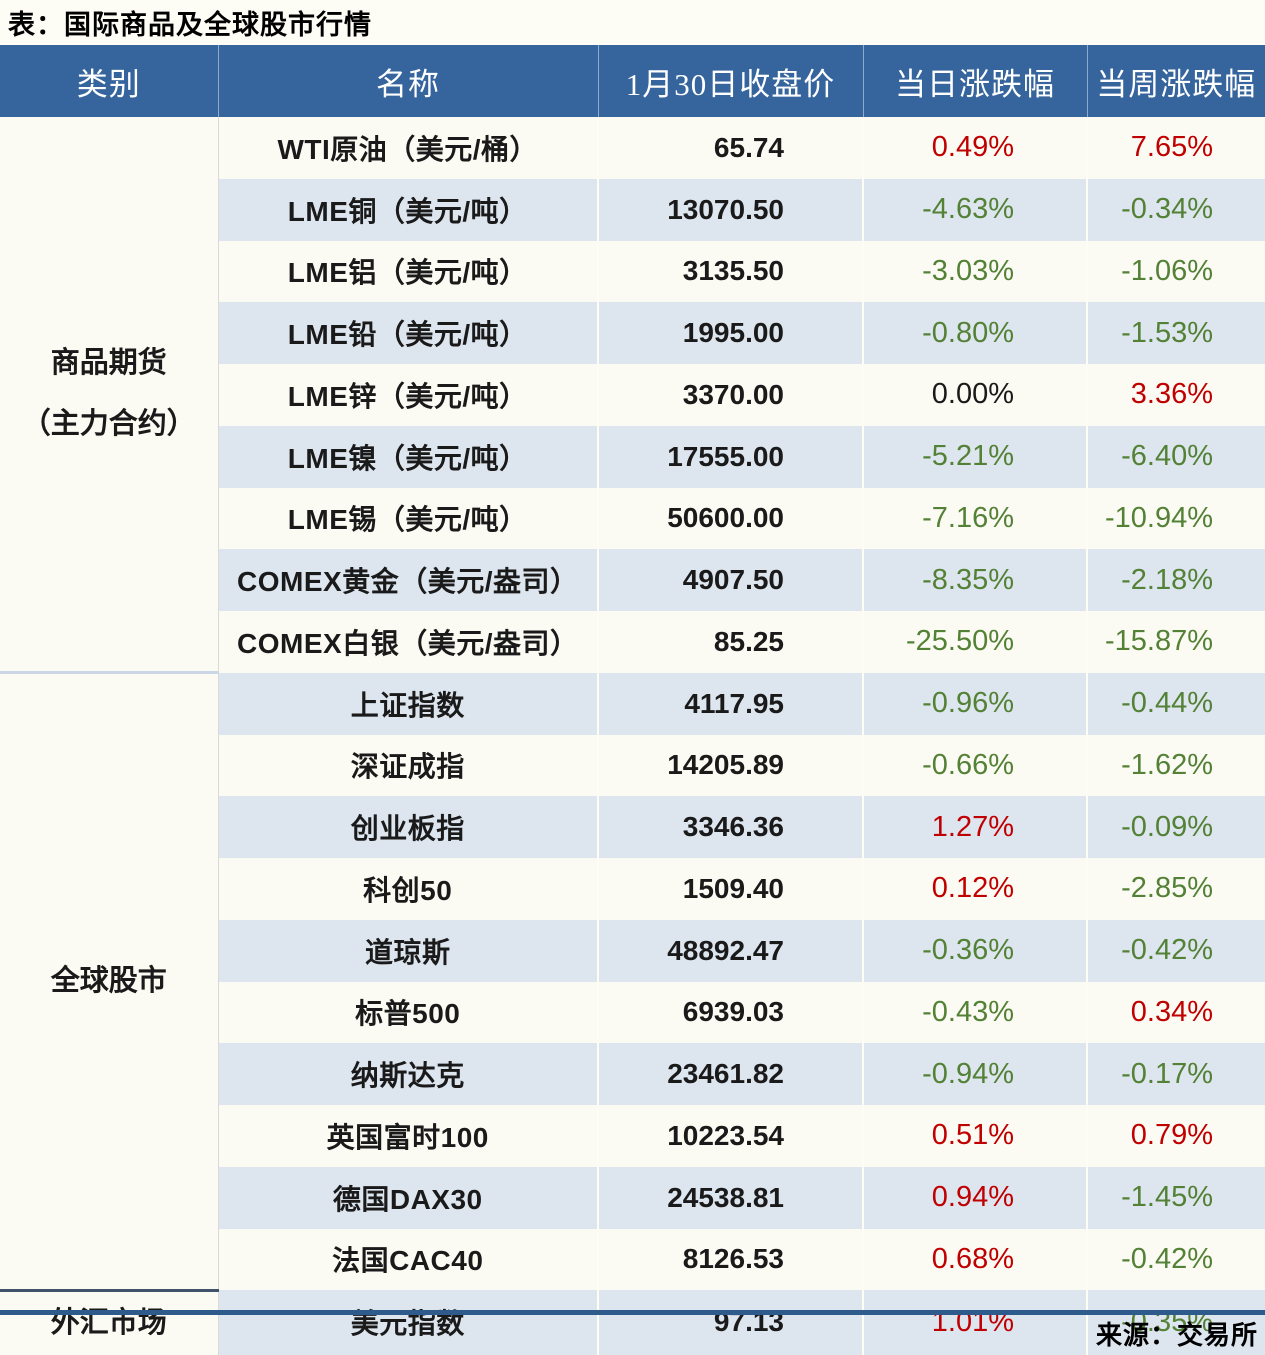  Describe the element at coordinates (1176, 395) in the screenshot. I see `cell-week: 3.36%` at that location.